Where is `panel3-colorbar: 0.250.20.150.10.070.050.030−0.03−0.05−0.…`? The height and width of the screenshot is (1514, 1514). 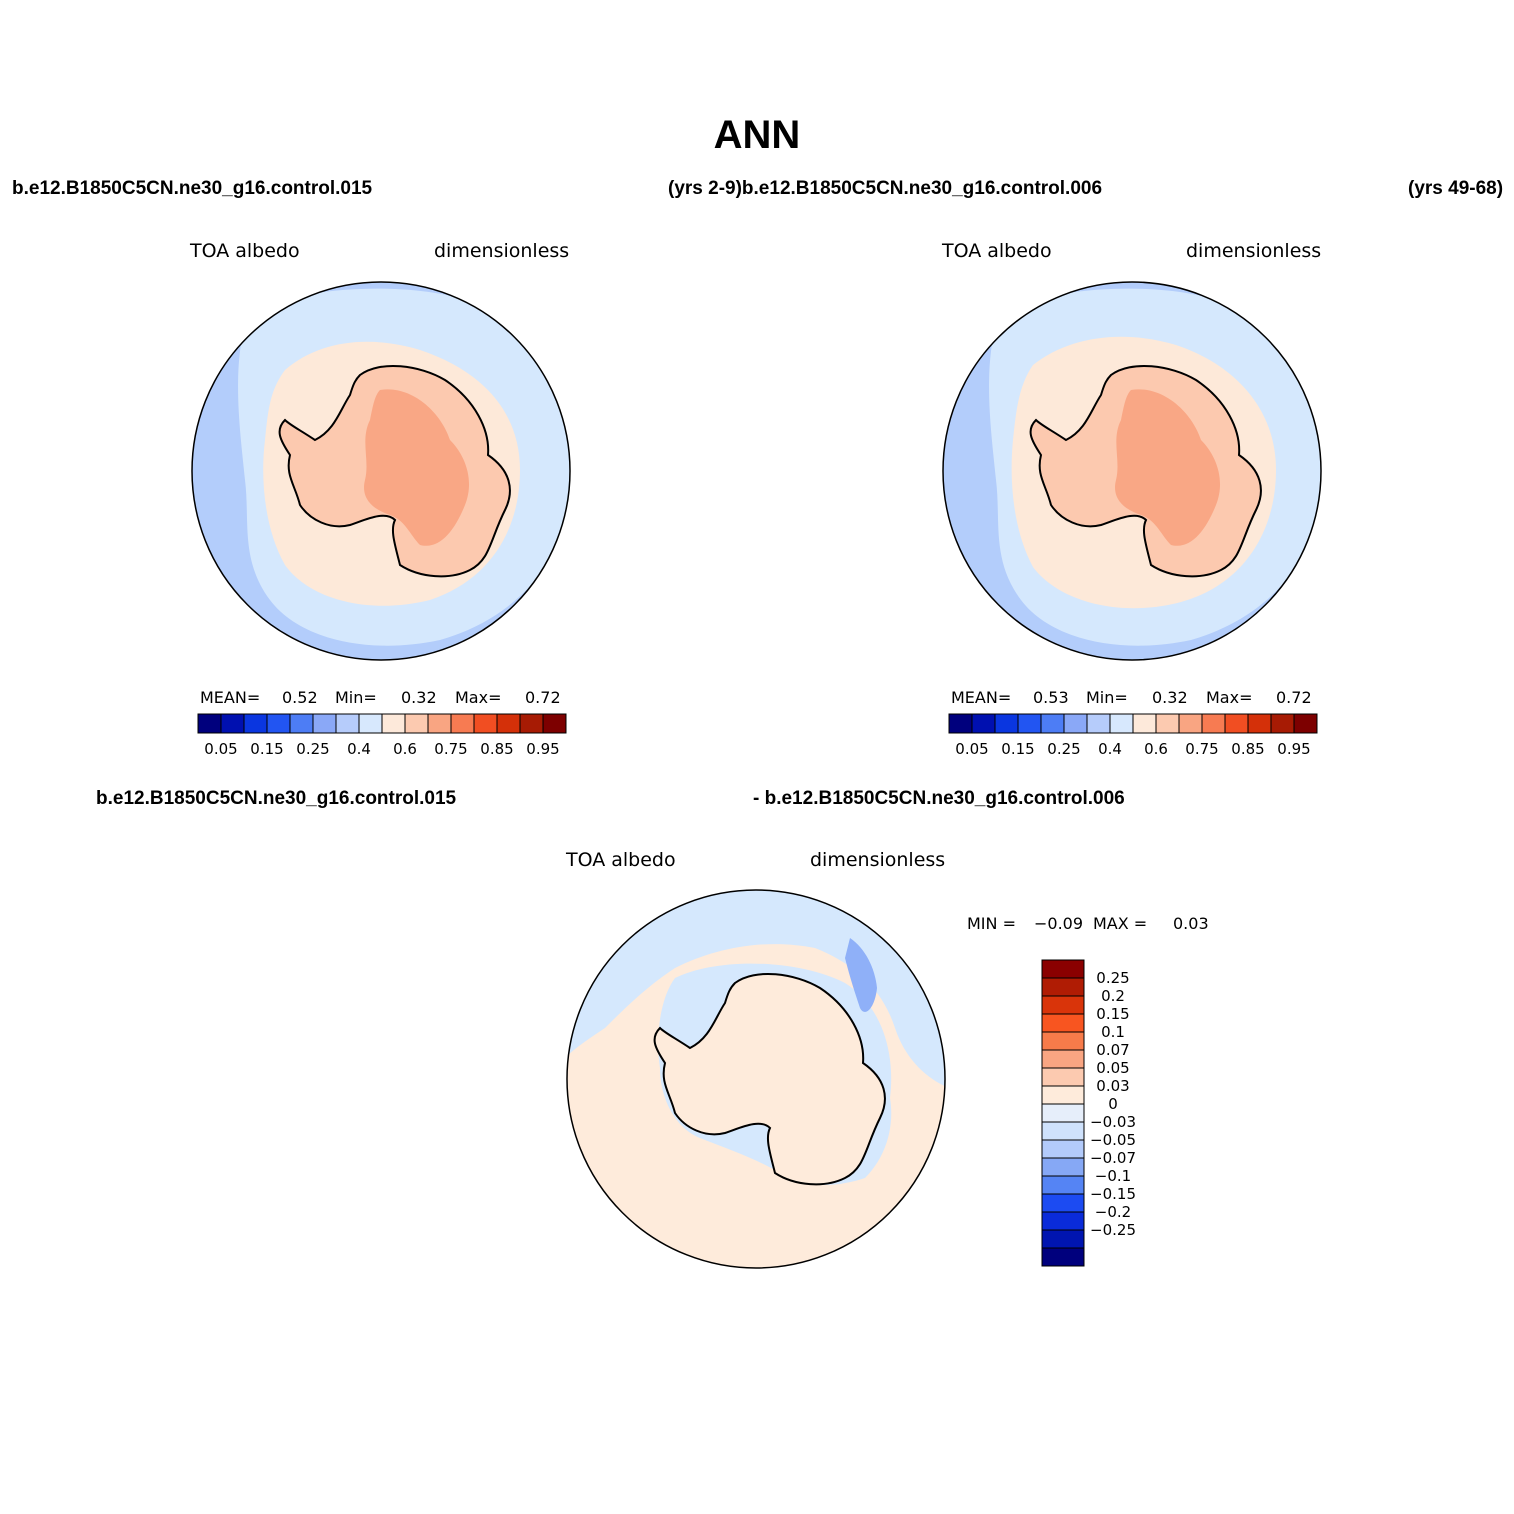 panel3-colorbar: 0.250.20.150.10.070.050.030−0.03−0.05−0.… is located at coordinates (1088, 1113).